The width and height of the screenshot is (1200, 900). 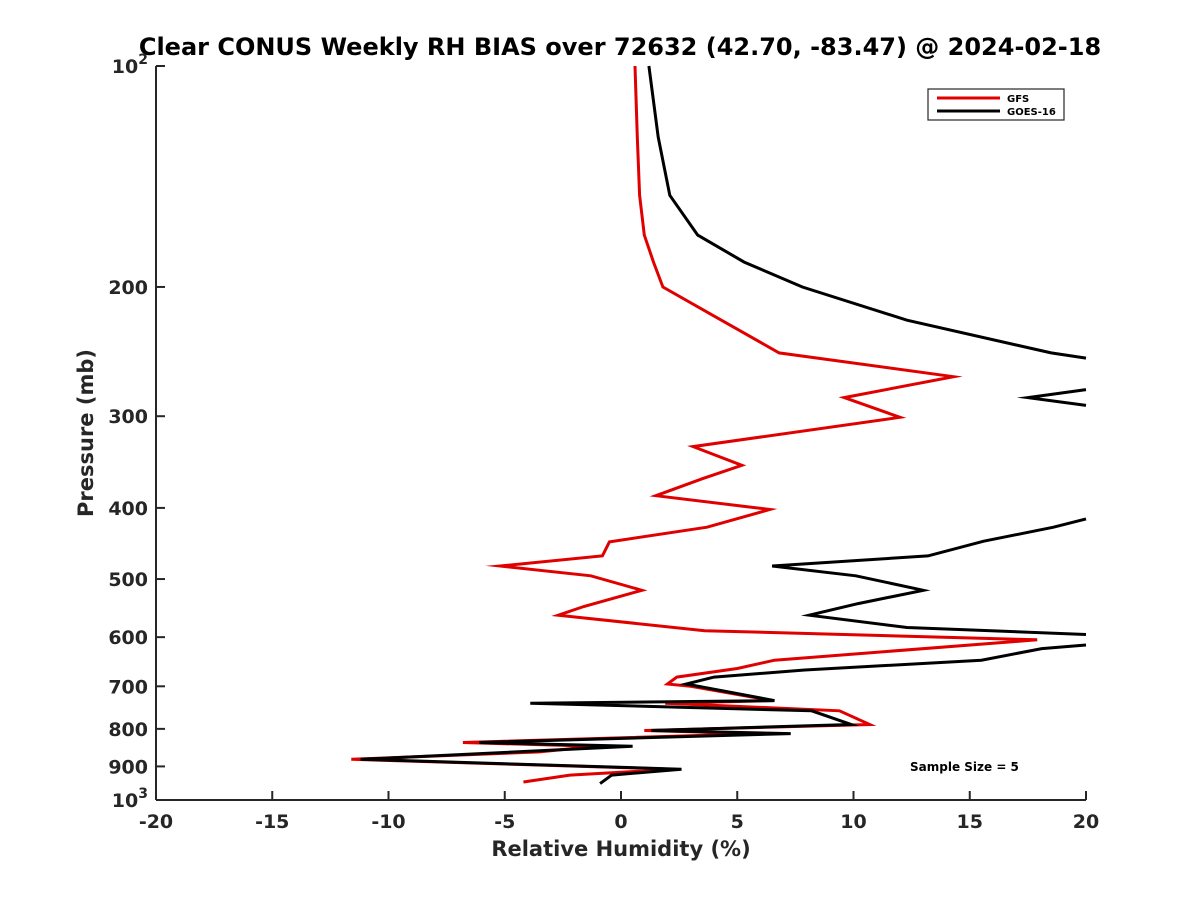 What do you see at coordinates (128, 687) in the screenshot?
I see `y-tick-label: 700` at bounding box center [128, 687].